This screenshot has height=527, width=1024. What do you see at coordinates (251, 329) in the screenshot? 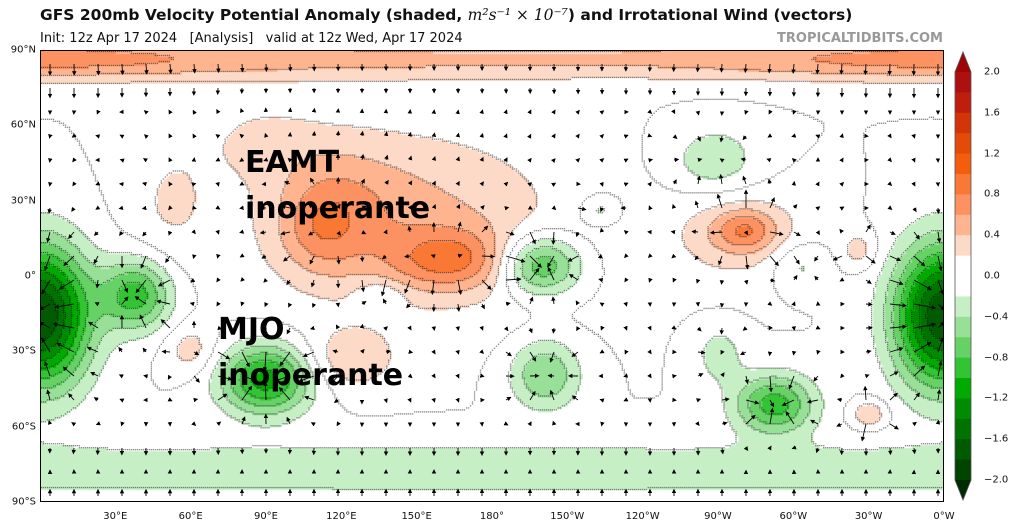
I see `mjo-annotation: MJO` at bounding box center [251, 329].